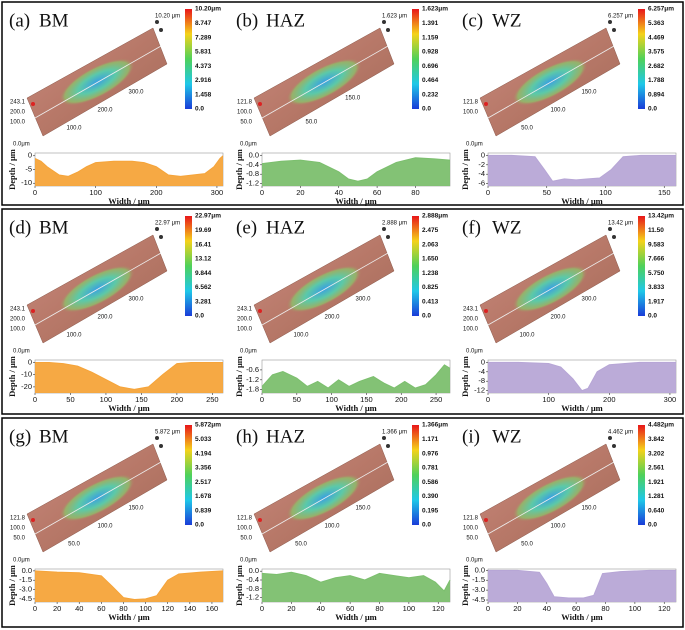 The width and height of the screenshot is (685, 630). What do you see at coordinates (30, 155) in the screenshot?
I see `y-tick-label: 0` at bounding box center [30, 155].